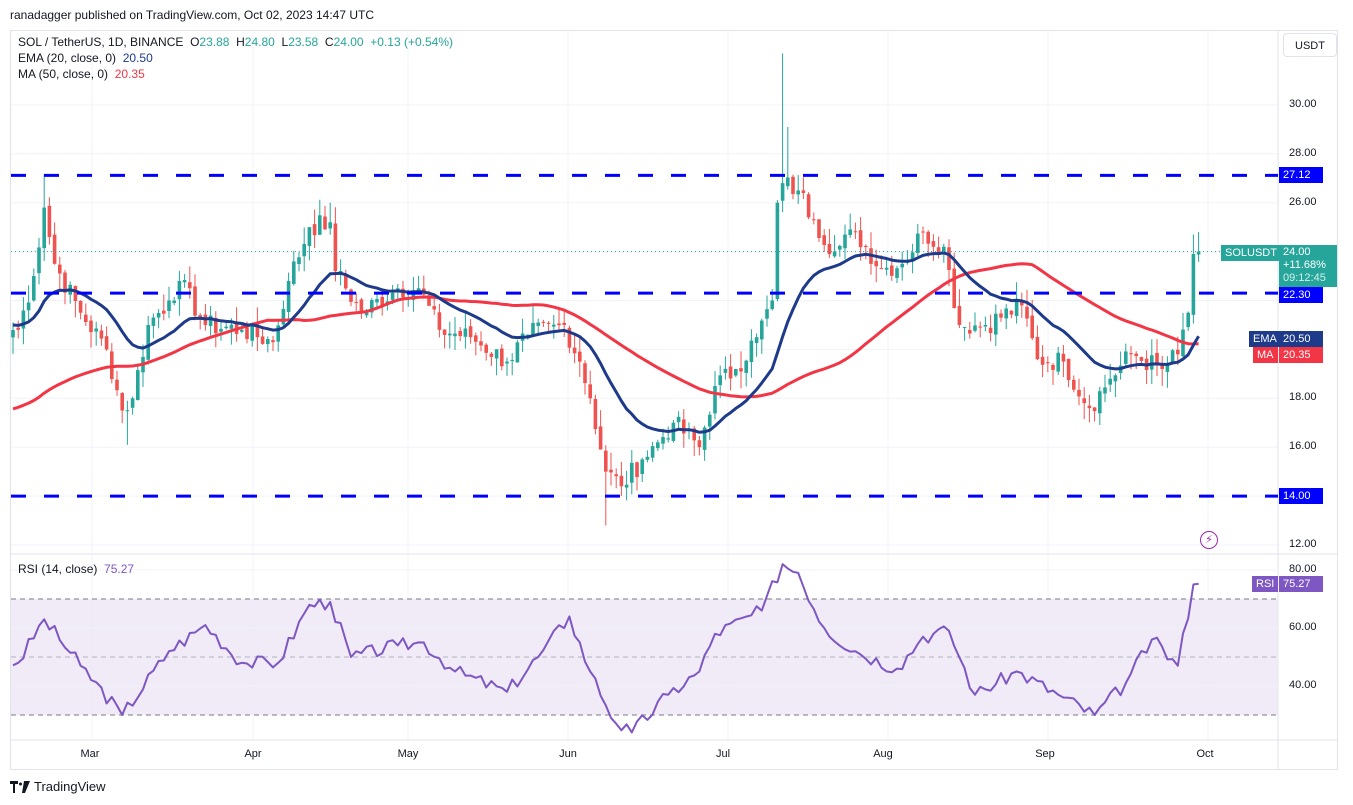 Image resolution: width=1353 pixels, height=805 pixels. Describe the element at coordinates (1301, 175) in the screenshot. I see `level-tag-27: 27.12` at that location.